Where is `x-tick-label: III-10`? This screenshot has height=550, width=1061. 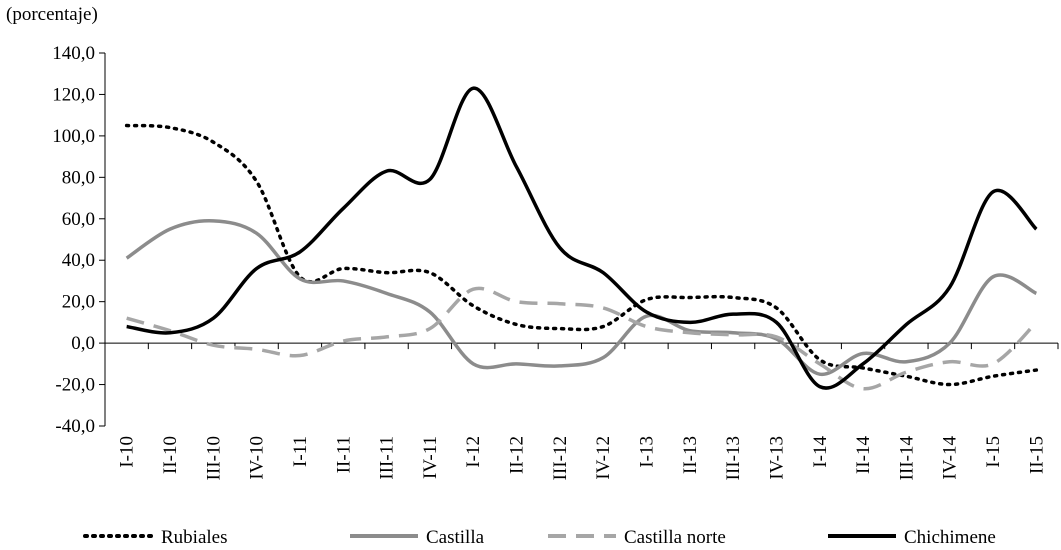
x-tick-label: III-10 is located at coordinates (213, 458).